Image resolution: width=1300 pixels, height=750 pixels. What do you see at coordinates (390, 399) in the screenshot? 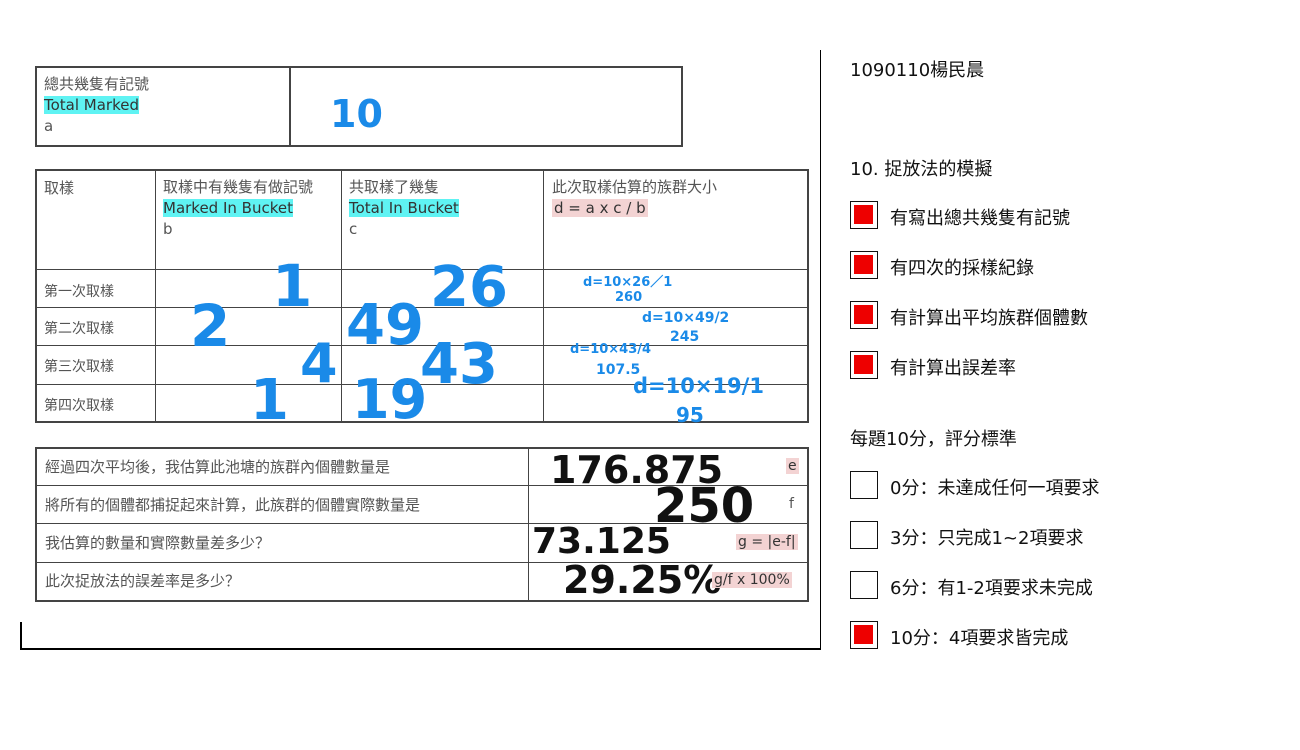
I see `row4-total: 19` at bounding box center [390, 399].